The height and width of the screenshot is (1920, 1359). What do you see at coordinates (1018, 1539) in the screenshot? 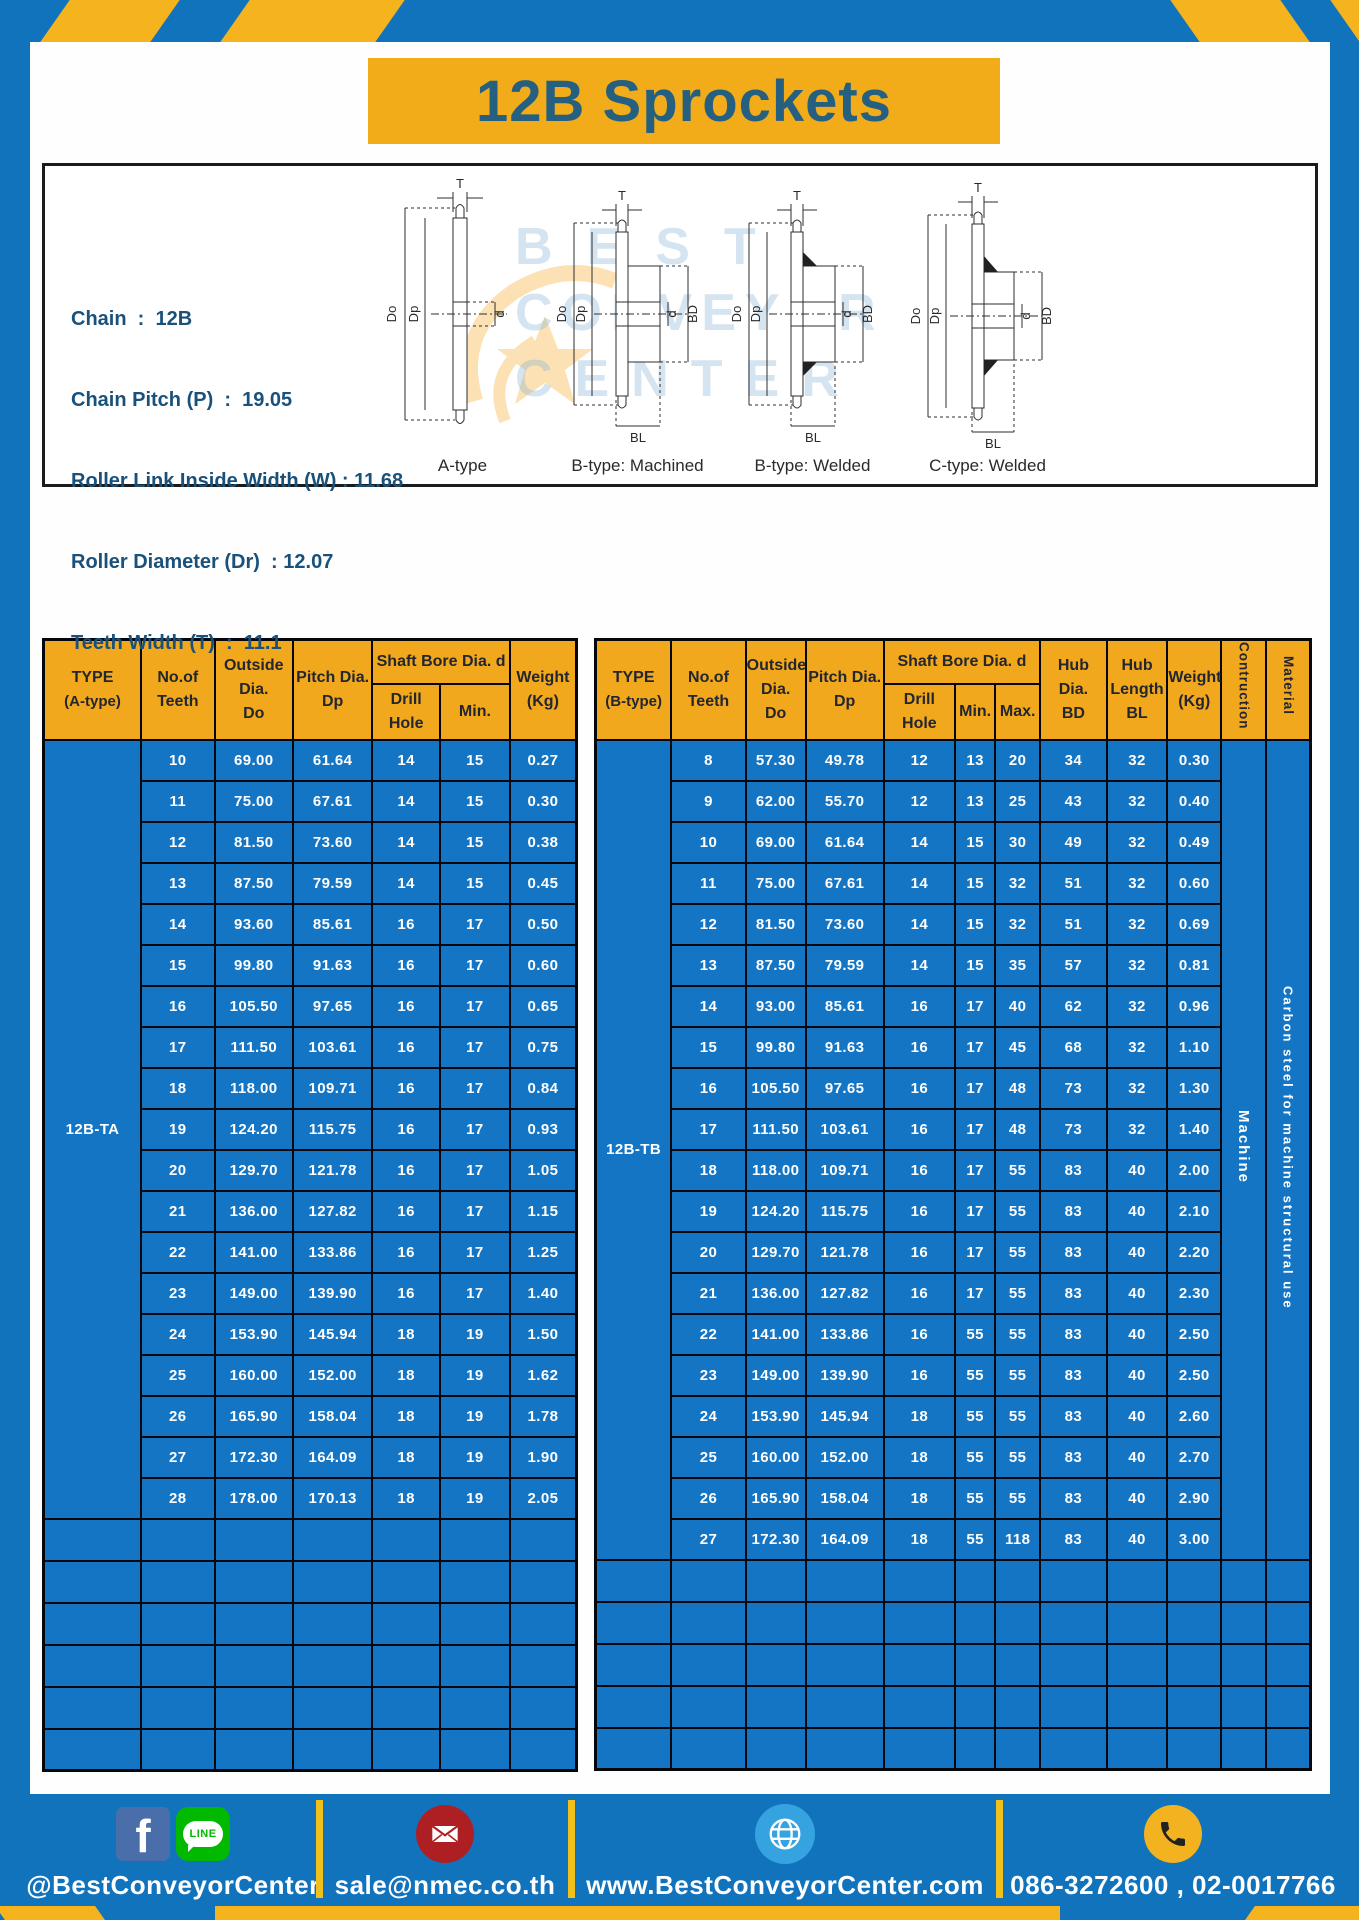
I see `table-cell: 118` at bounding box center [1018, 1539].